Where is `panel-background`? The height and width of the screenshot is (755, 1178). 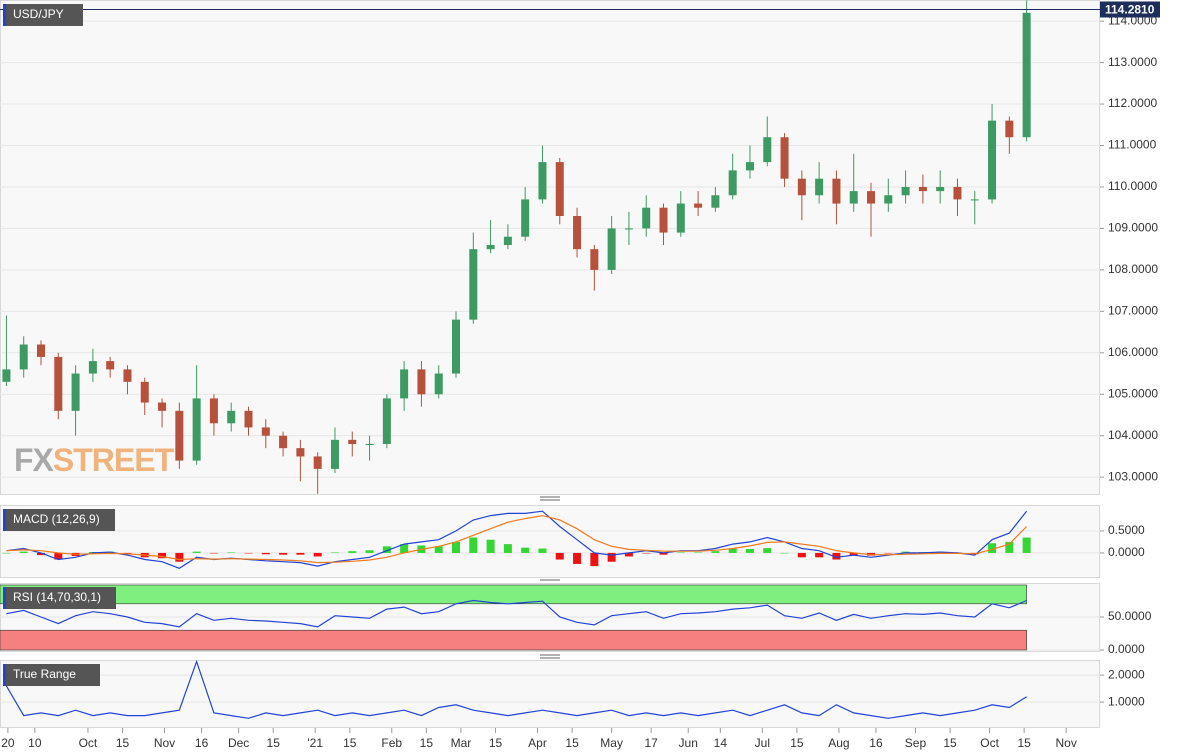
panel-background is located at coordinates (550, 694).